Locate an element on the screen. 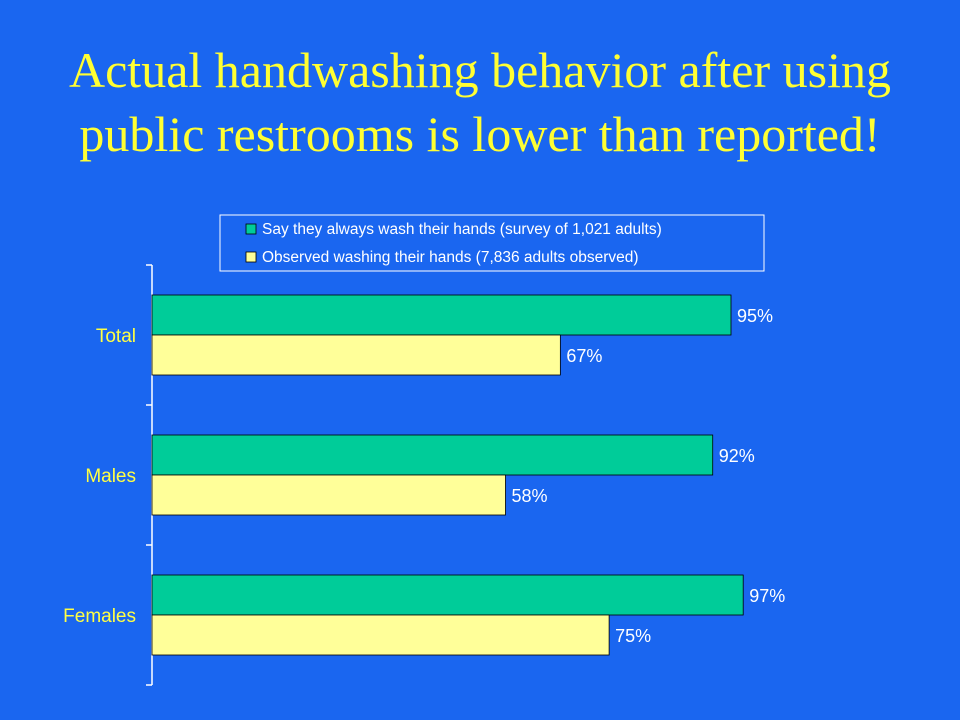 The height and width of the screenshot is (720, 960). title-line-1: Actual handwashing behavior after using is located at coordinates (480, 70).